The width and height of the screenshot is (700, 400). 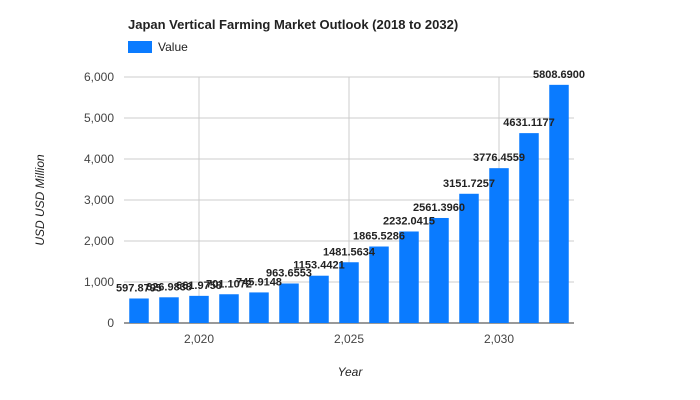 I want to click on data-label: 701.1072, so click(x=229, y=284).